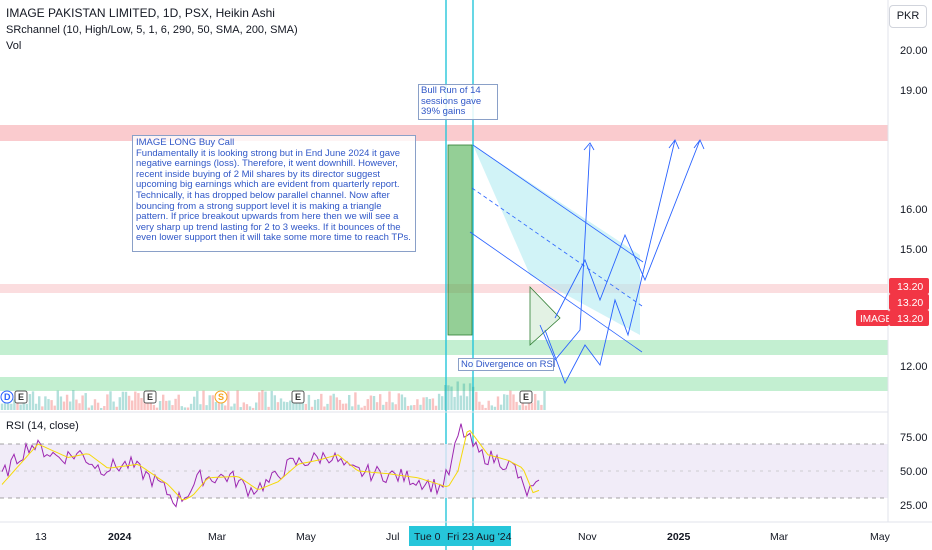 The image size is (932, 550). I want to click on rsi-divergence-note: No Divergence on RSI, so click(507, 364).